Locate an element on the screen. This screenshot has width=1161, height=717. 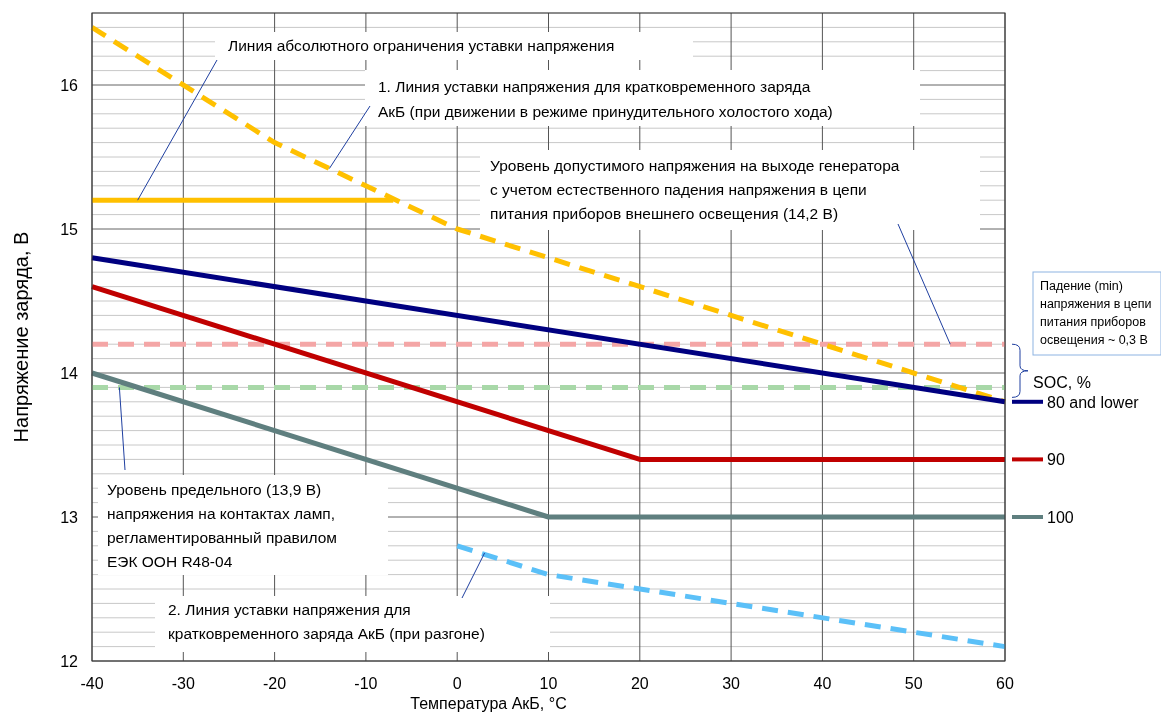
x-tick-label: 40 is located at coordinates (822, 683).